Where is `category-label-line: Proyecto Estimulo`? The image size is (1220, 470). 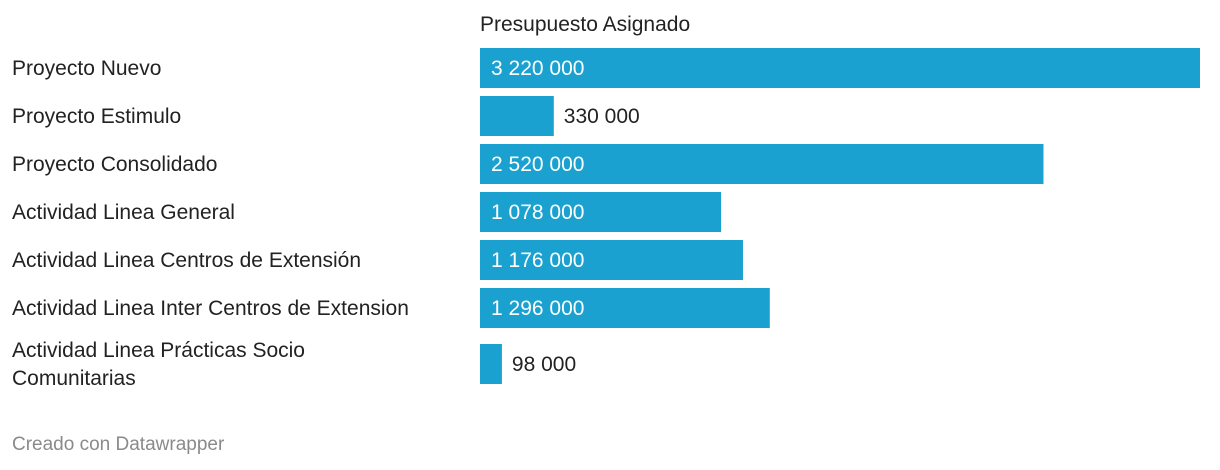 category-label-line: Proyecto Estimulo is located at coordinates (96, 116).